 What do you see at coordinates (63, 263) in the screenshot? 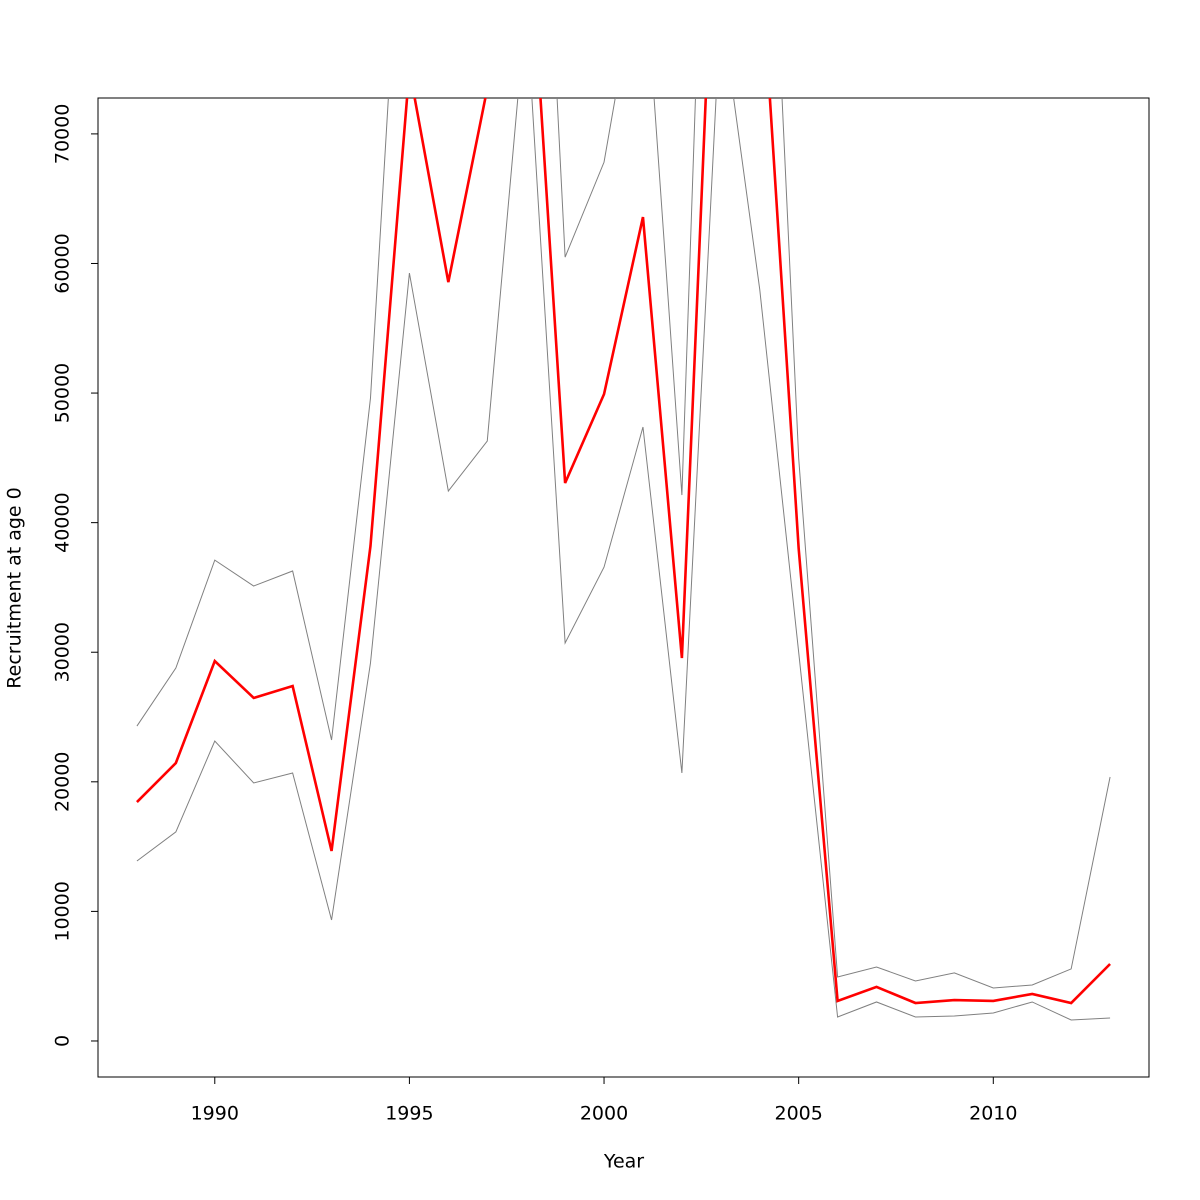
I see `y-tick-label: 60000` at bounding box center [63, 263].